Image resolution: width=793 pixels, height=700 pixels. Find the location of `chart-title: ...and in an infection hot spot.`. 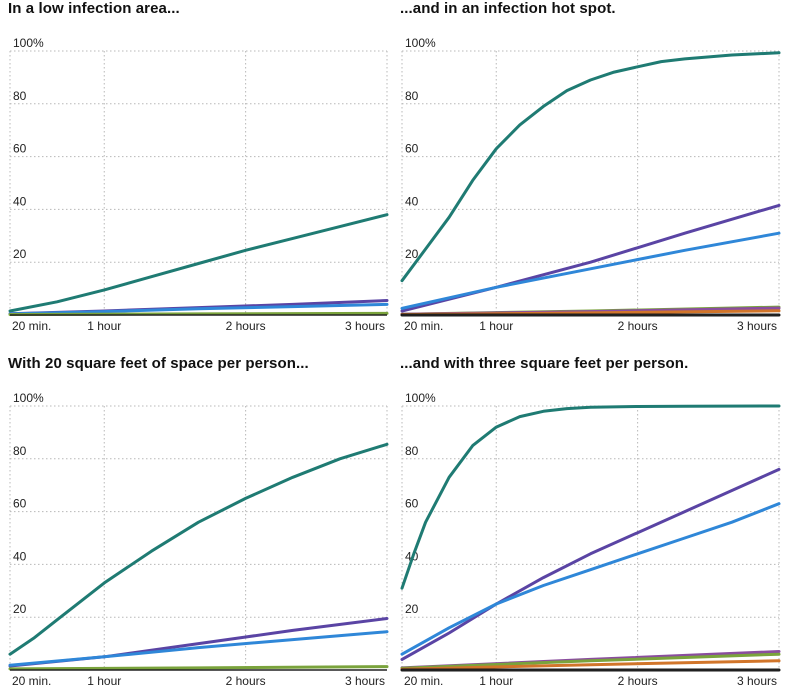

chart-title: ...and in an infection hot spot. is located at coordinates (508, 8).